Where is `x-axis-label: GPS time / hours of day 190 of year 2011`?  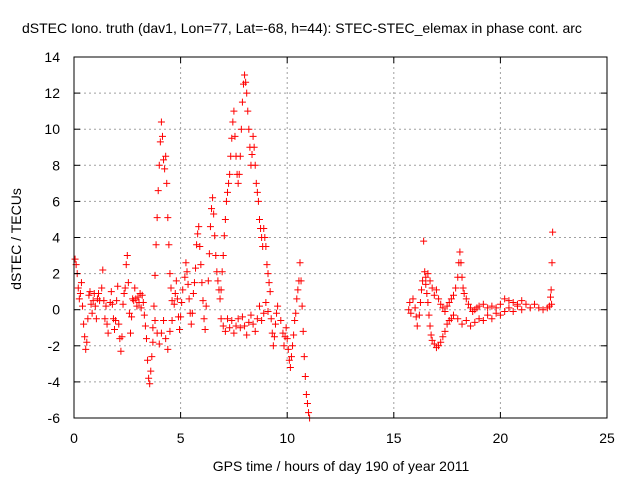
x-axis-label: GPS time / hours of day 190 of year 2011 is located at coordinates (341, 466).